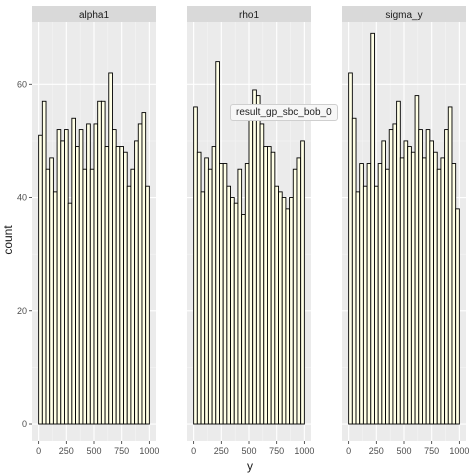 The image size is (474, 475). I want to click on y-axis-title: count, so click(8, 240).